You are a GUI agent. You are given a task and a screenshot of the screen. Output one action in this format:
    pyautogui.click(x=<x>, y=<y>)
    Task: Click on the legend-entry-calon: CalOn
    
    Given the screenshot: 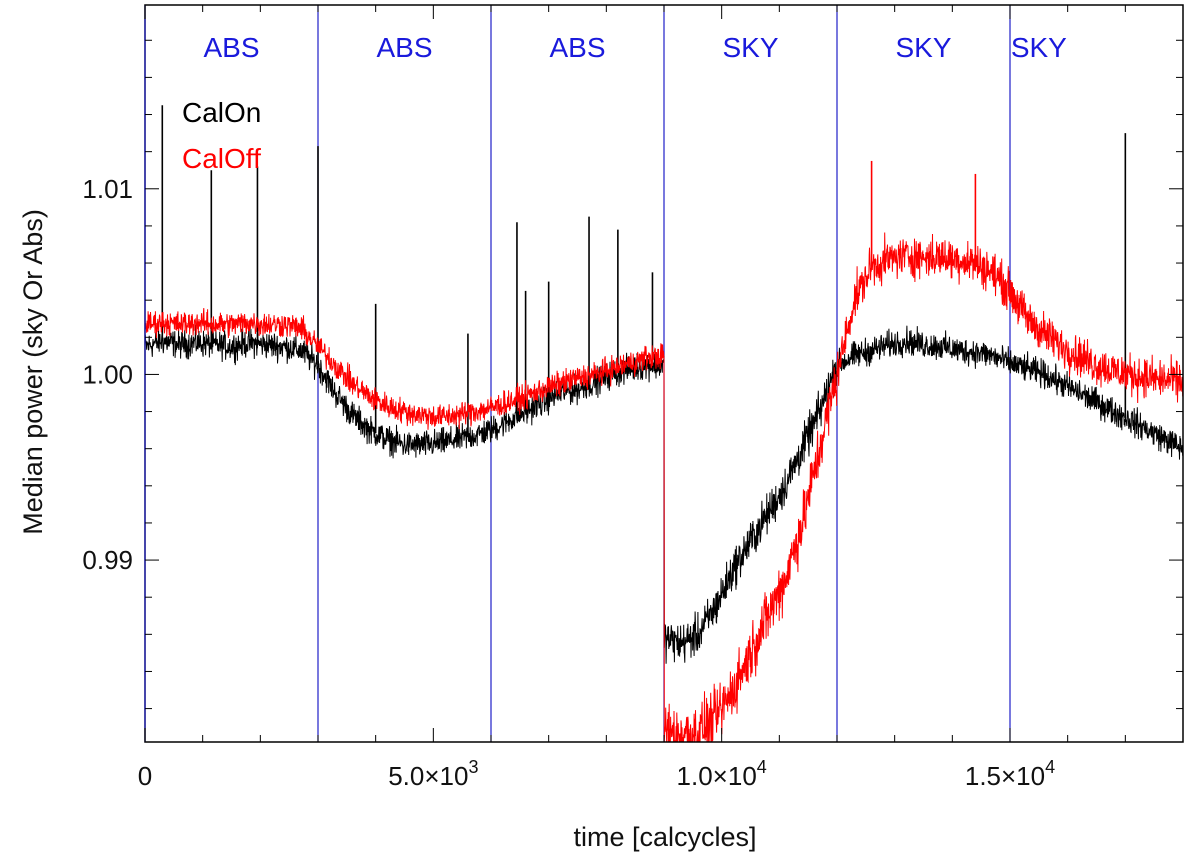 What is the action you would take?
    pyautogui.click(x=221, y=112)
    